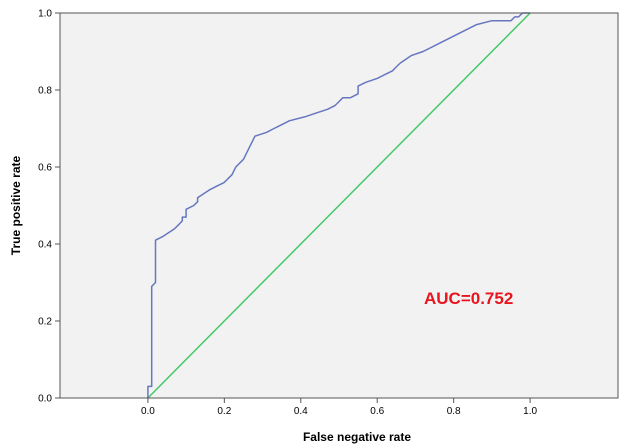 Image resolution: width=620 pixels, height=448 pixels. What do you see at coordinates (45, 168) in the screenshot?
I see `y-tick-label: 0.6` at bounding box center [45, 168].